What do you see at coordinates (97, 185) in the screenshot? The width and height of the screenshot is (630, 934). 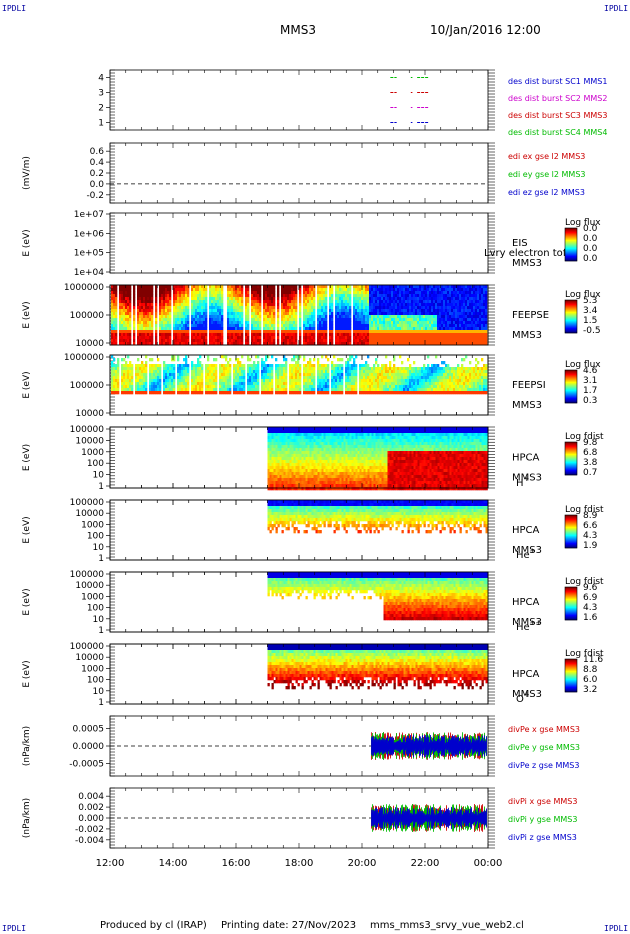 I see `y-tick-label: 0.0` at bounding box center [97, 185].